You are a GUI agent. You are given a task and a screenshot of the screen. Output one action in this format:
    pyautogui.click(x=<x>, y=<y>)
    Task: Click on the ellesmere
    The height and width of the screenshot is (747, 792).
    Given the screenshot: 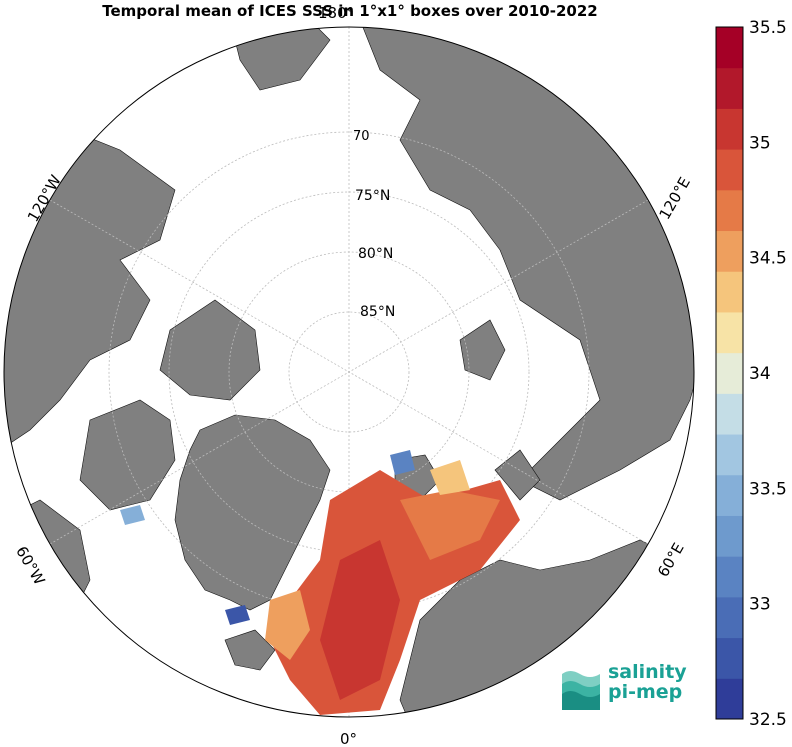 What is the action you would take?
    pyautogui.click(x=210, y=350)
    